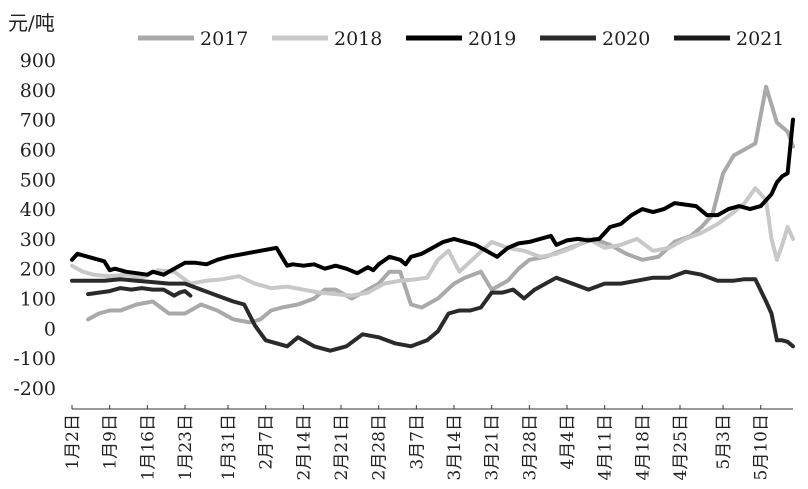  What do you see at coordinates (38, 210) in the screenshot?
I see `y-tick-label: 400` at bounding box center [38, 210].